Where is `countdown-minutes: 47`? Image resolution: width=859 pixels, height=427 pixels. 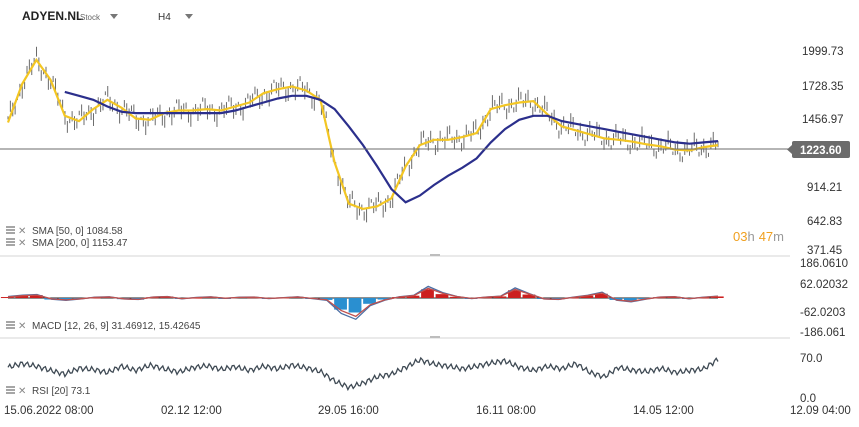
countdown-minutes: 47 is located at coordinates (766, 236).